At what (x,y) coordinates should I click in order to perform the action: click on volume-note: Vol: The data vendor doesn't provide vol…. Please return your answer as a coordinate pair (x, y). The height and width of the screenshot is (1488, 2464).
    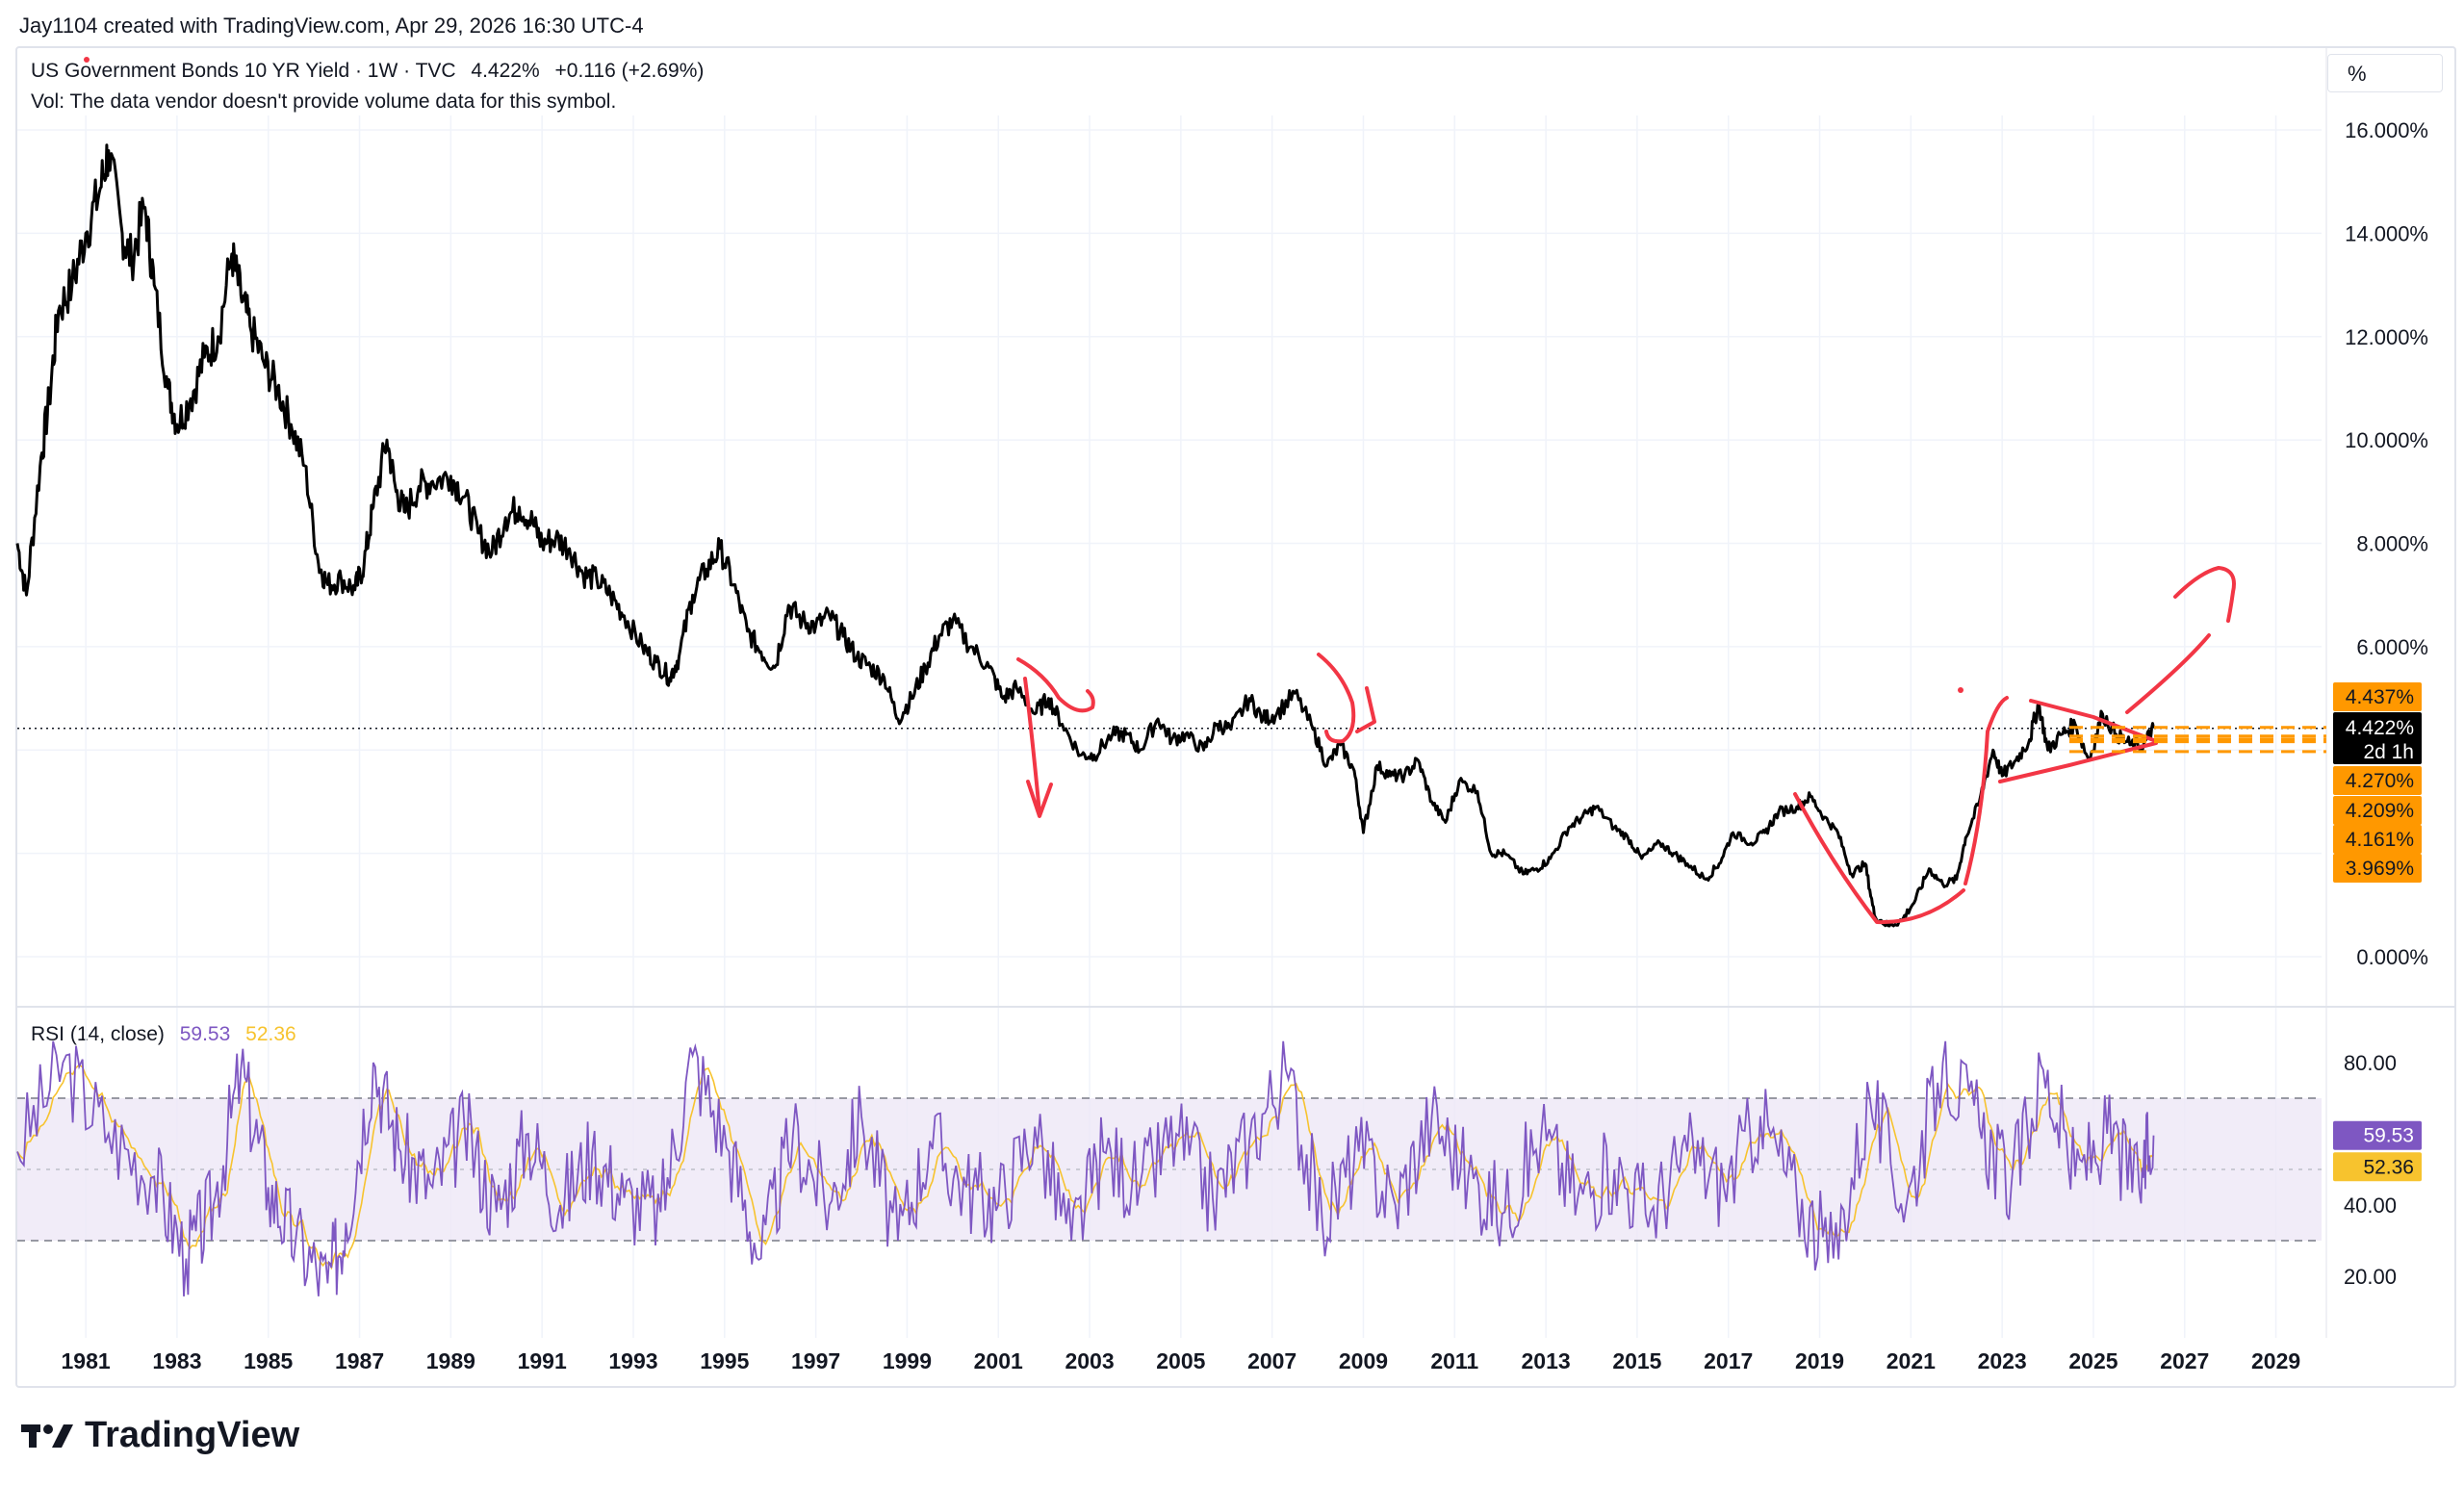
    Looking at the image, I should click on (324, 102).